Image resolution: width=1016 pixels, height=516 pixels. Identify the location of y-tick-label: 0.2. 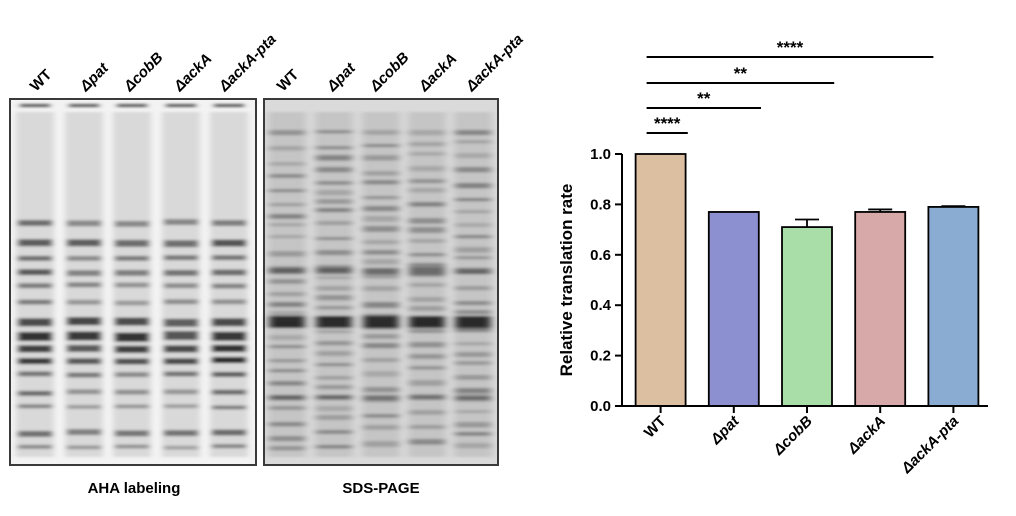
(600, 356).